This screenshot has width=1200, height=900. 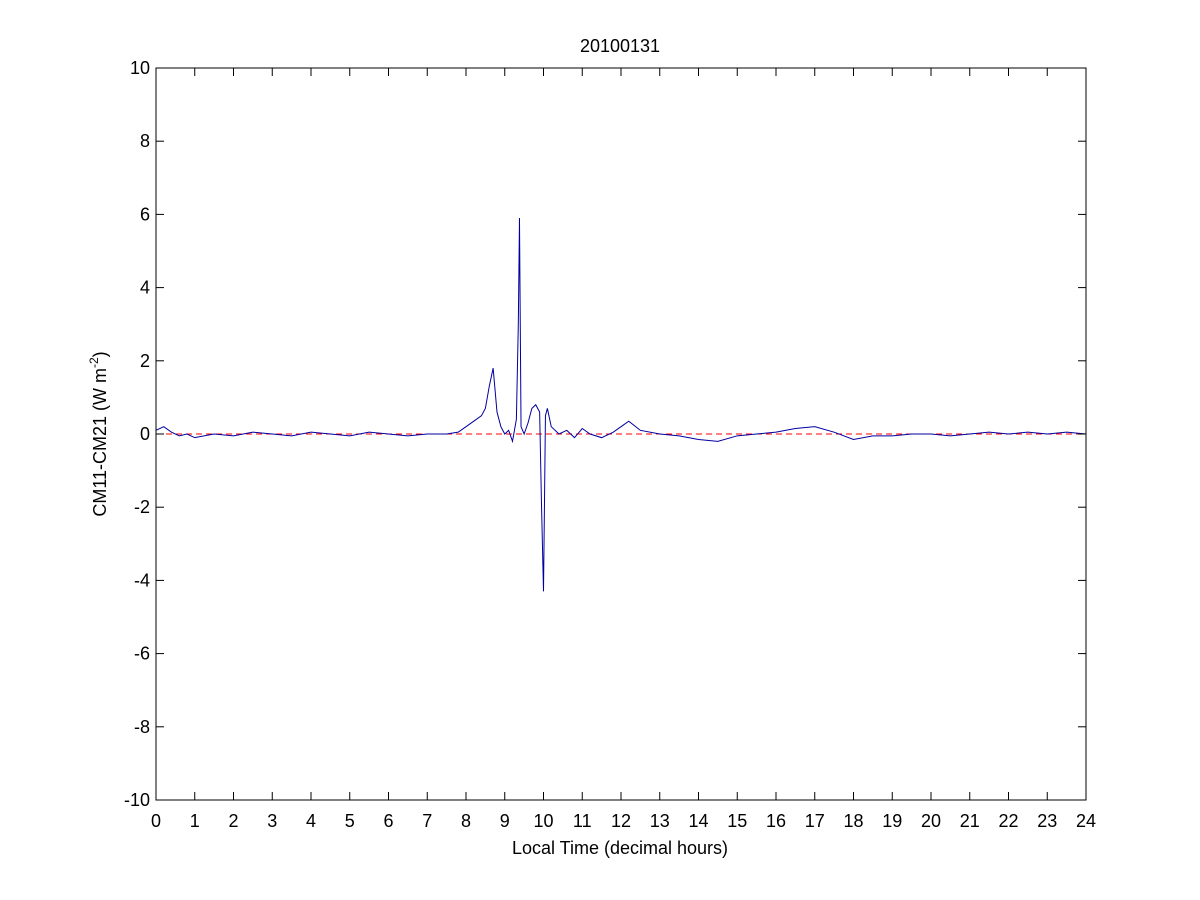 I want to click on y-tick-label: 2, so click(x=145, y=361).